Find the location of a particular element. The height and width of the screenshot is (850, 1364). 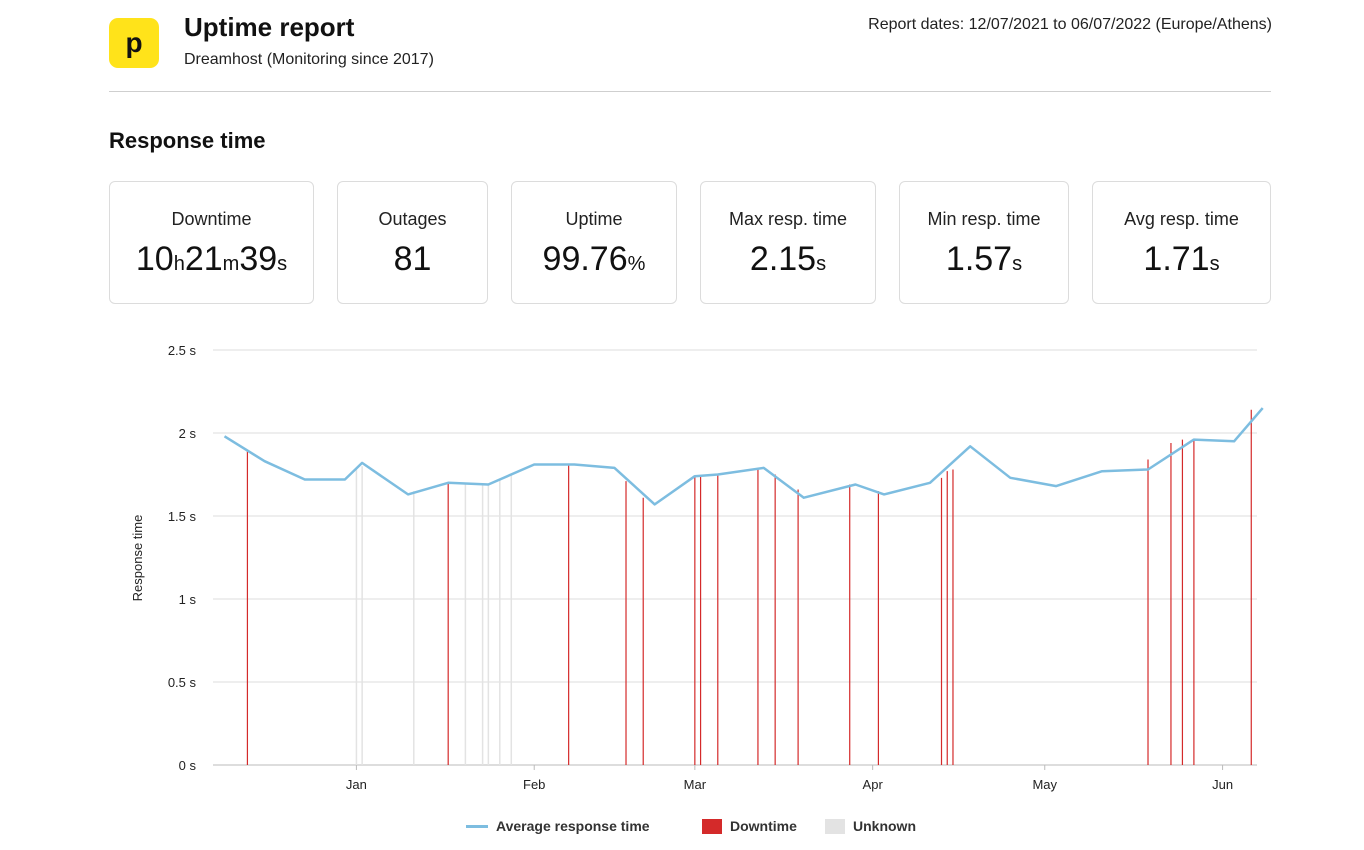

outages-card: Outages 81 is located at coordinates (412, 242).